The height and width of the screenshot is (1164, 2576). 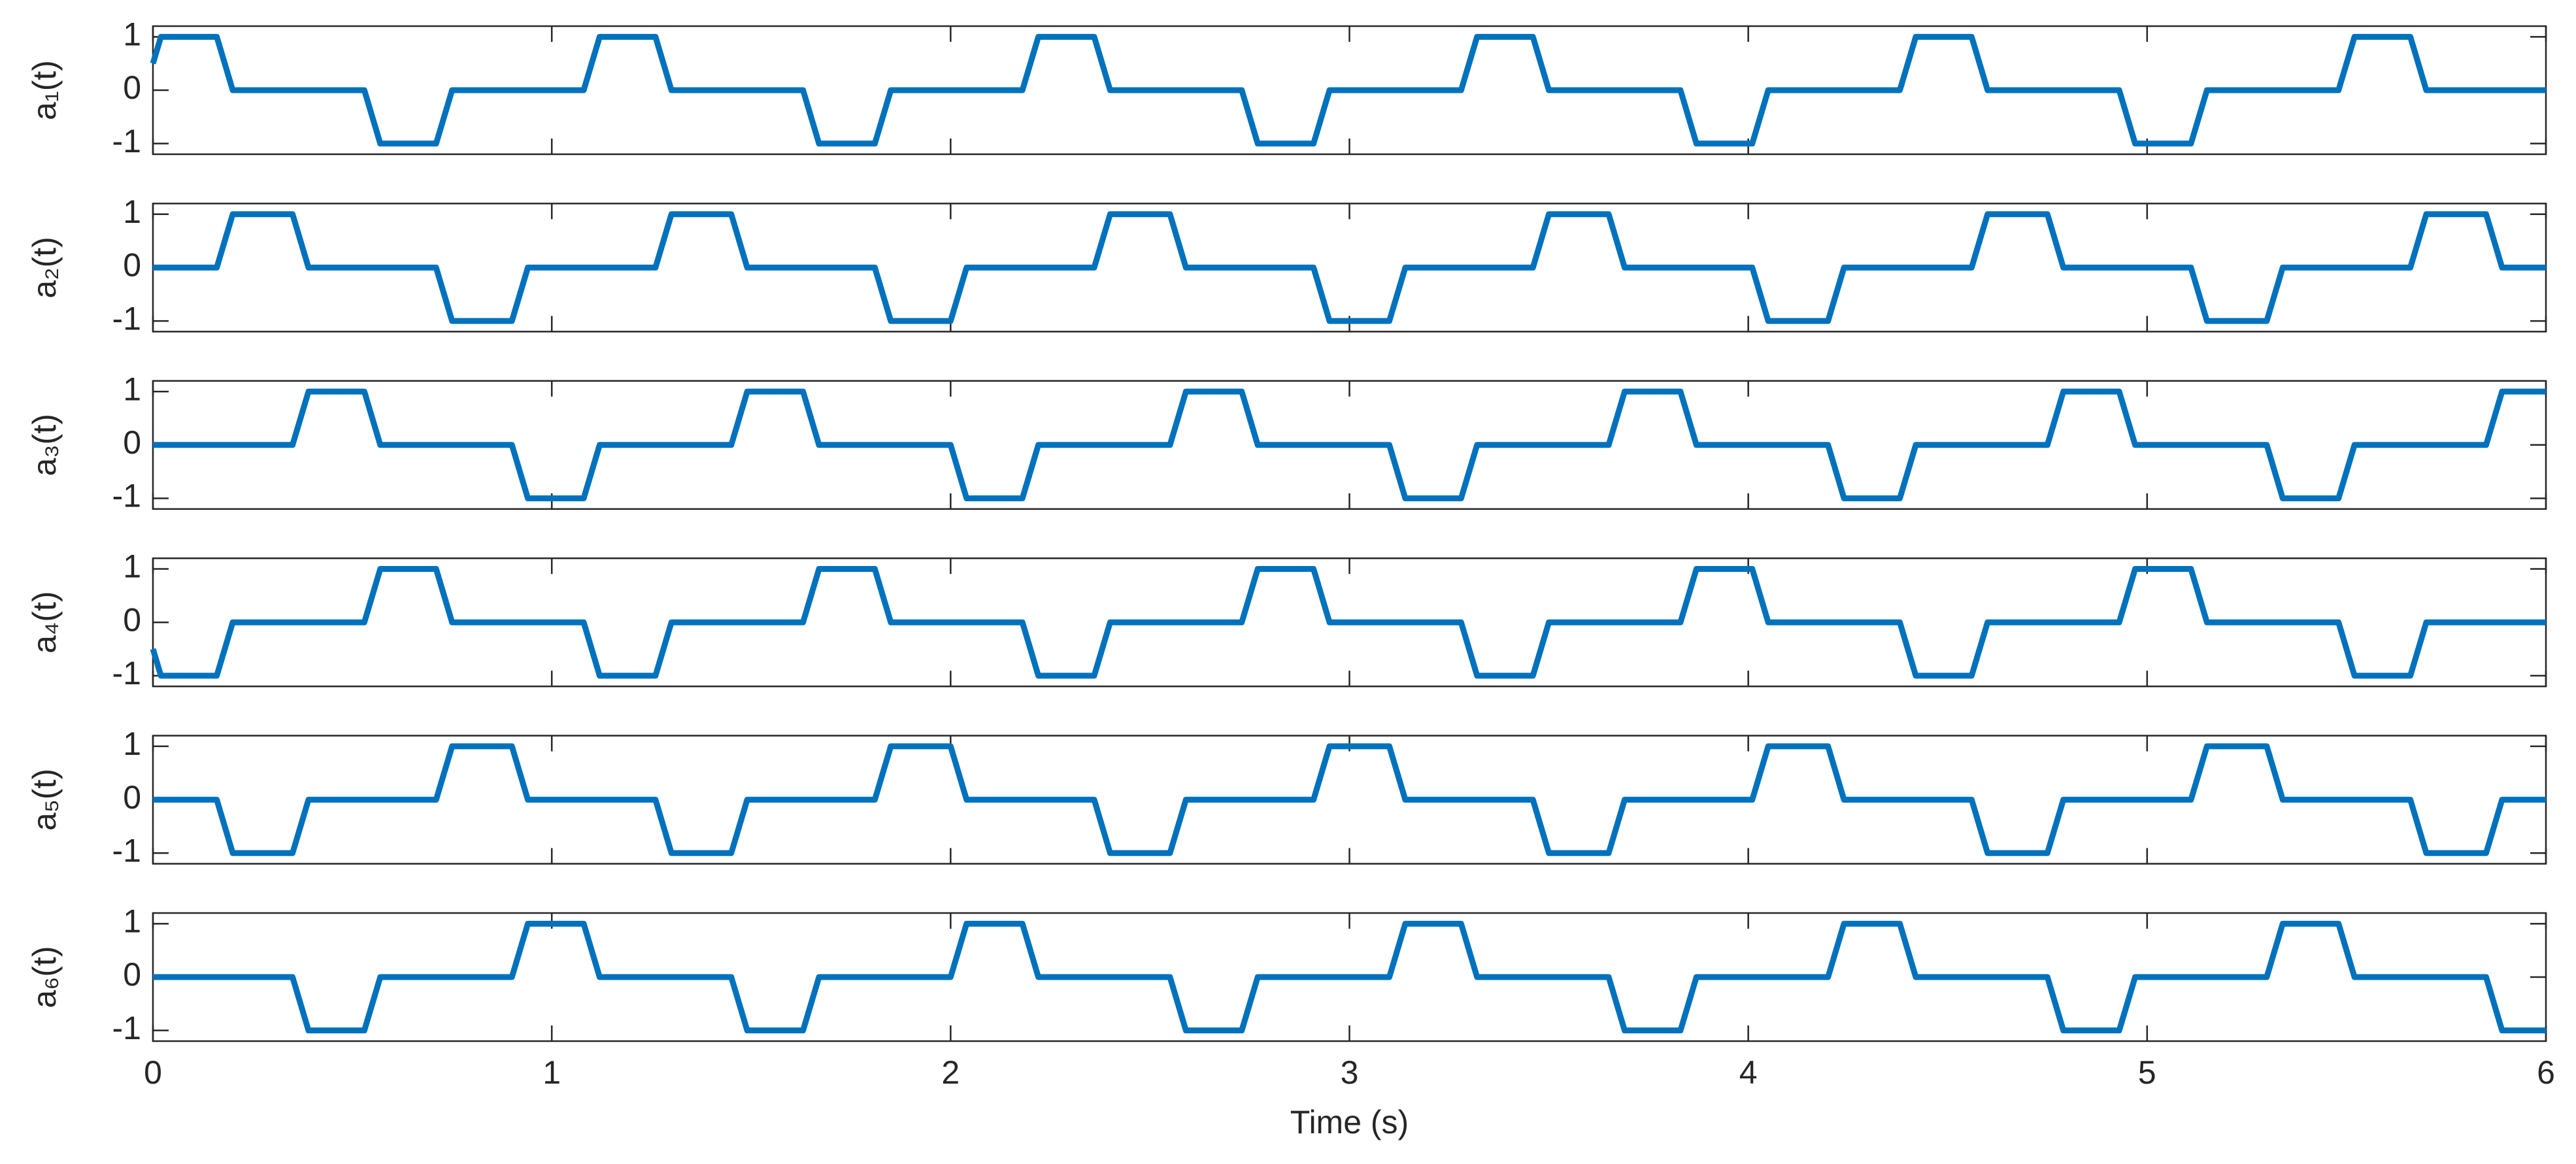 I want to click on x-tick-label: 5, so click(x=2147, y=1072).